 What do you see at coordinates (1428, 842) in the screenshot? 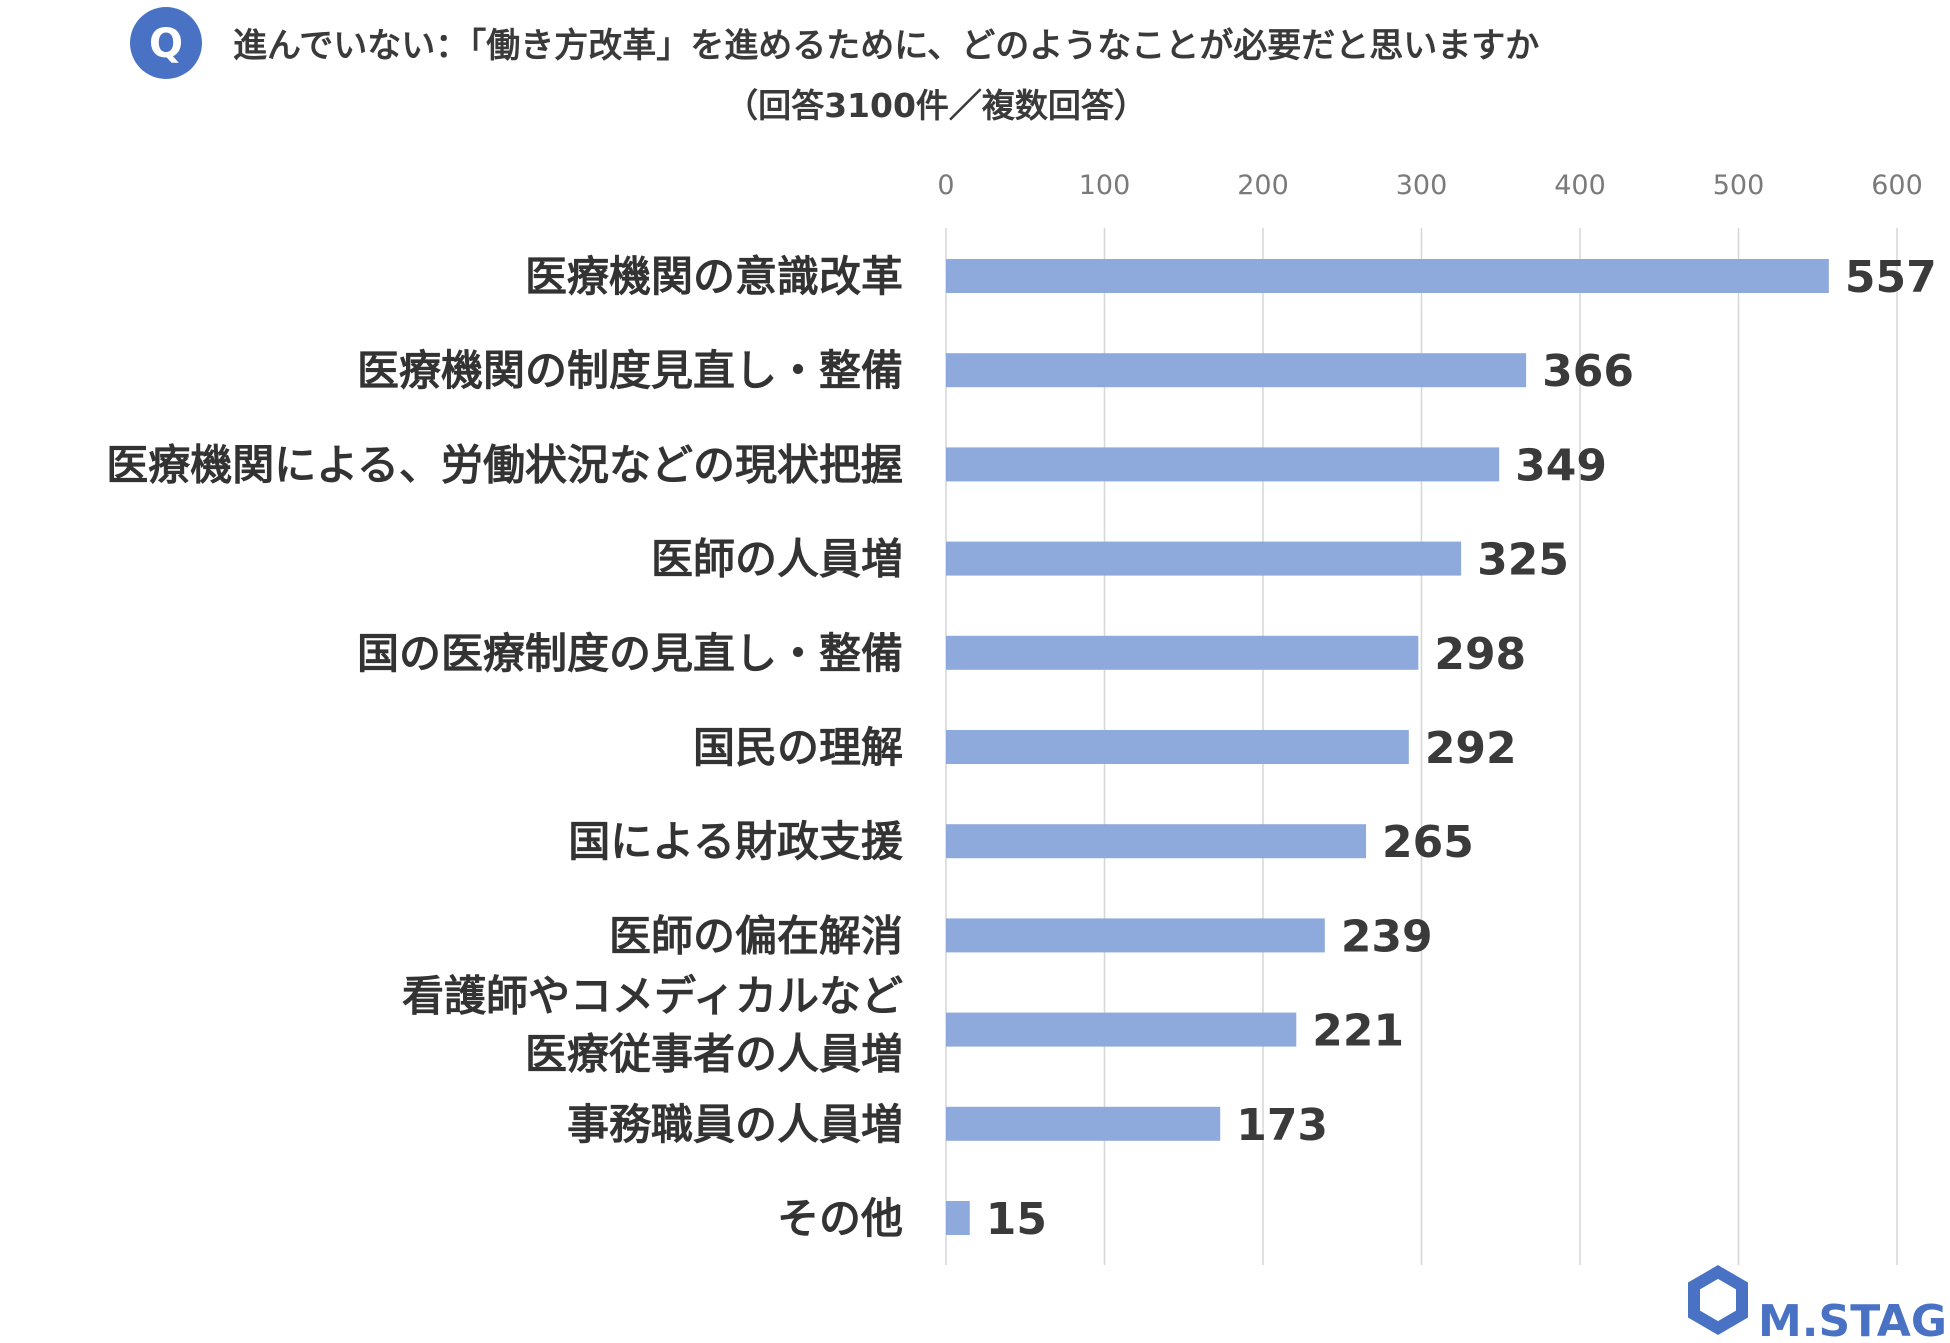
I see `data-label: 265` at bounding box center [1428, 842].